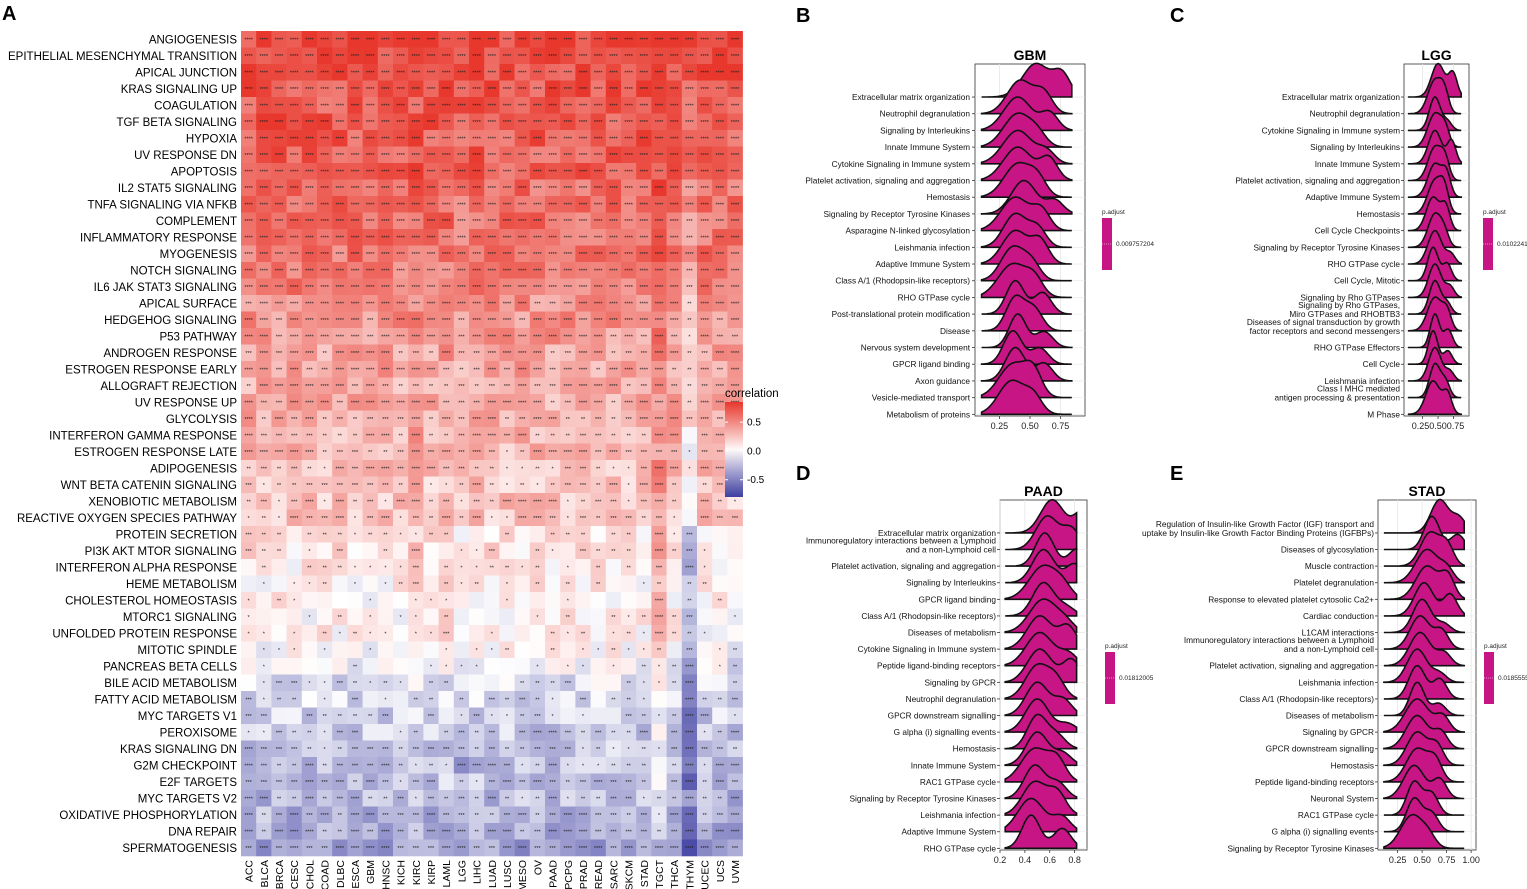  I want to click on ridge-label-class-a-1-rhodopsin-like-receptors: Class A/1 (Rhodopsin-like receptors), so click(1306, 699).